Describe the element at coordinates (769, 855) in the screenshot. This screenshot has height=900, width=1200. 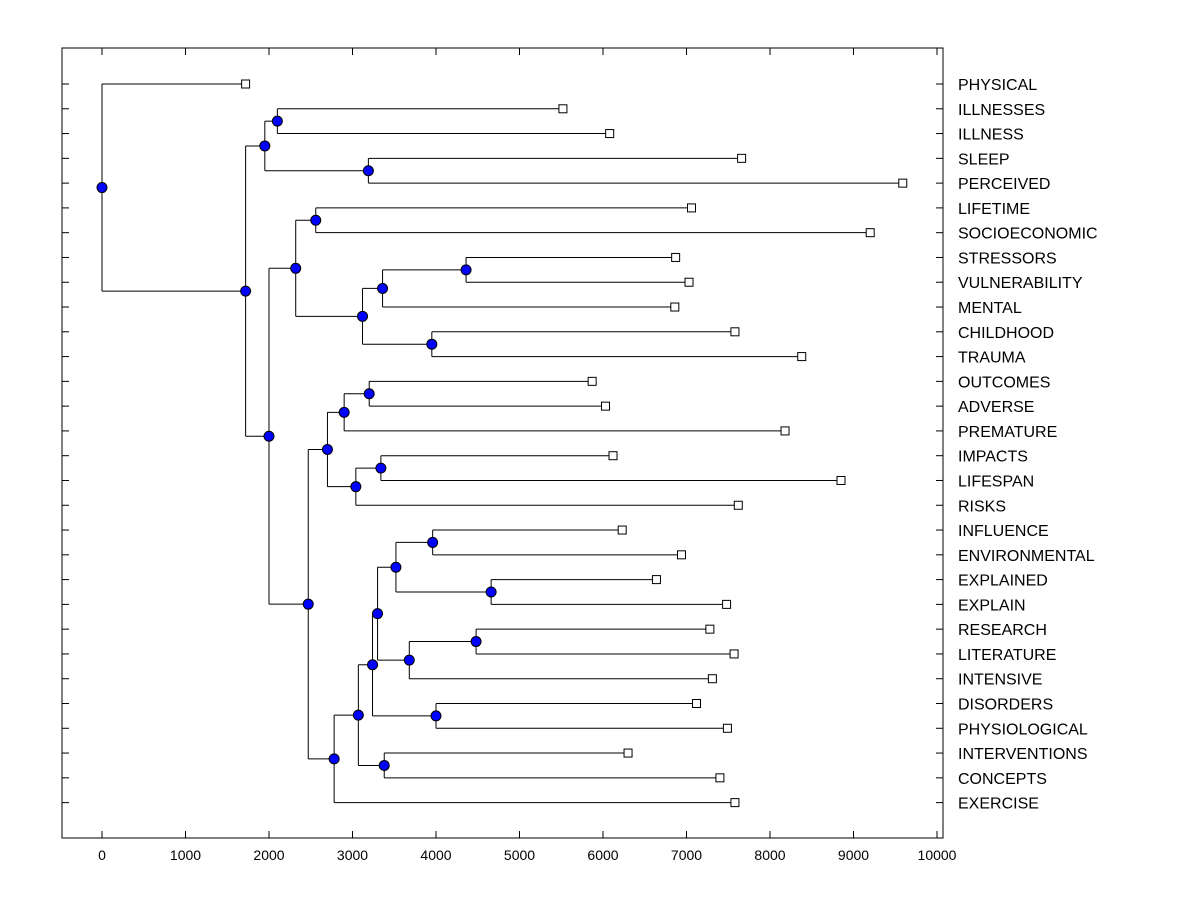
I see `x-tick-label: 8000` at that location.